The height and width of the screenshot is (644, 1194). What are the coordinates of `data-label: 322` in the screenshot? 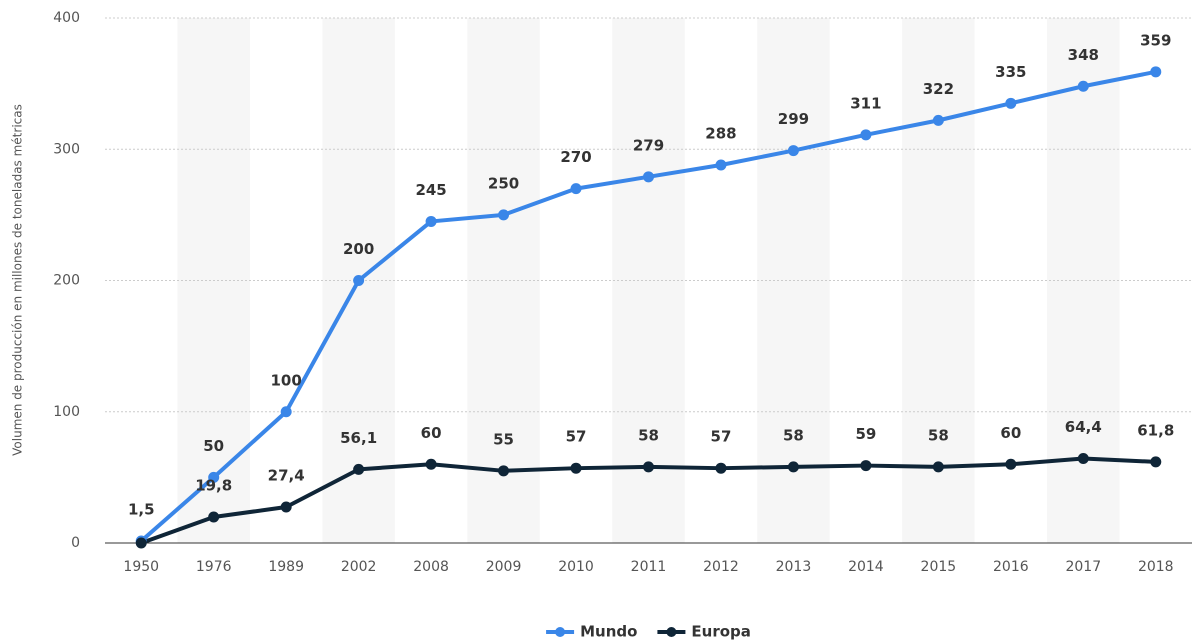 It's located at (938, 89).